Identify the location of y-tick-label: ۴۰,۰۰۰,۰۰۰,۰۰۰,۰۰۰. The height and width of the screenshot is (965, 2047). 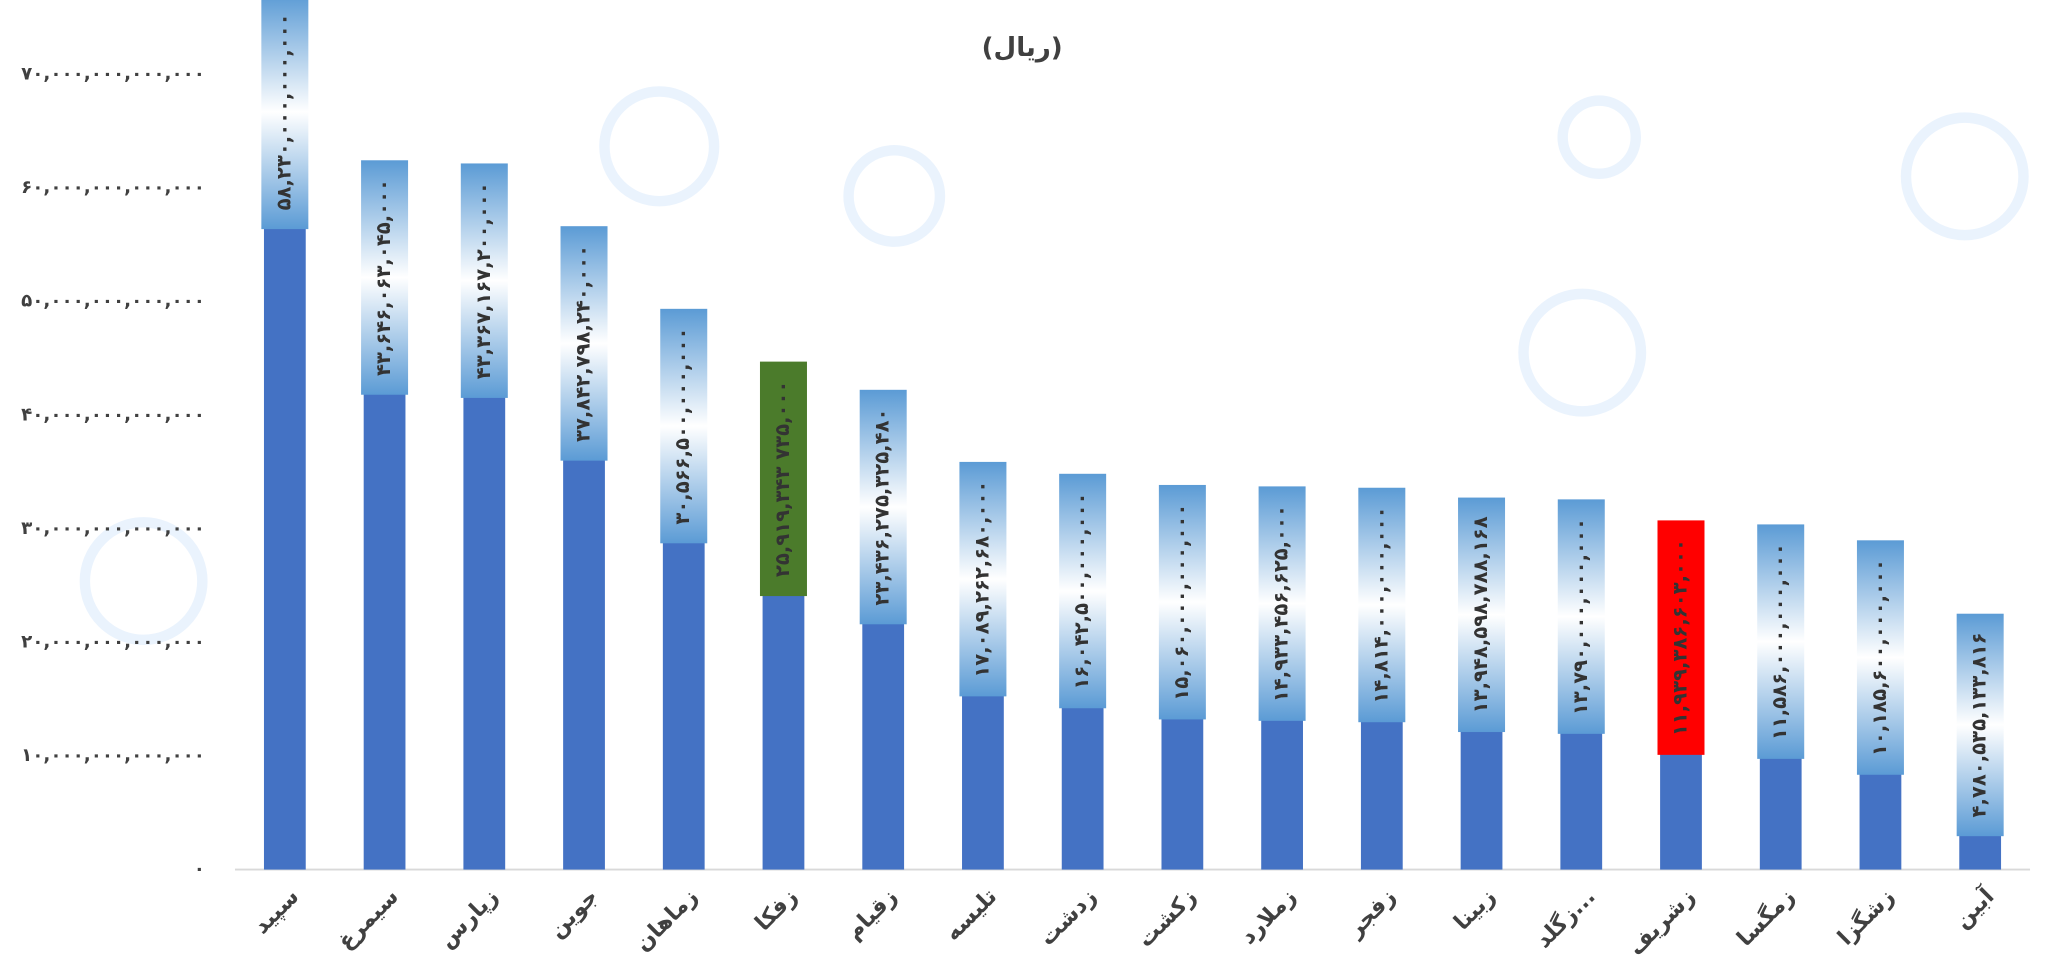
(113, 414).